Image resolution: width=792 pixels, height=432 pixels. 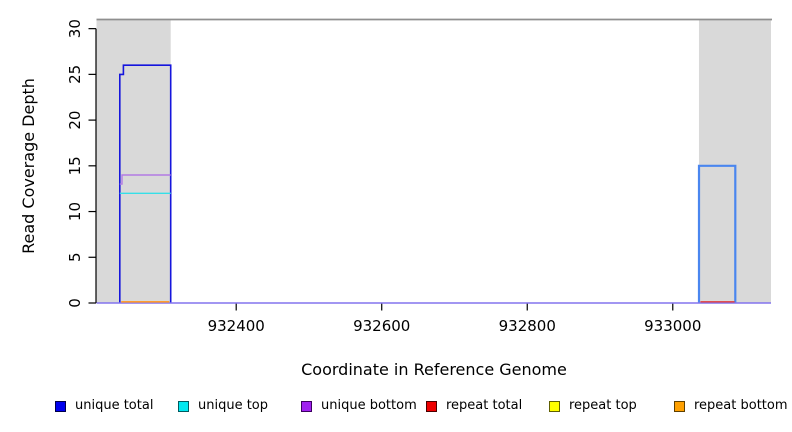 I want to click on x-tick-label: 932800, so click(x=527, y=326).